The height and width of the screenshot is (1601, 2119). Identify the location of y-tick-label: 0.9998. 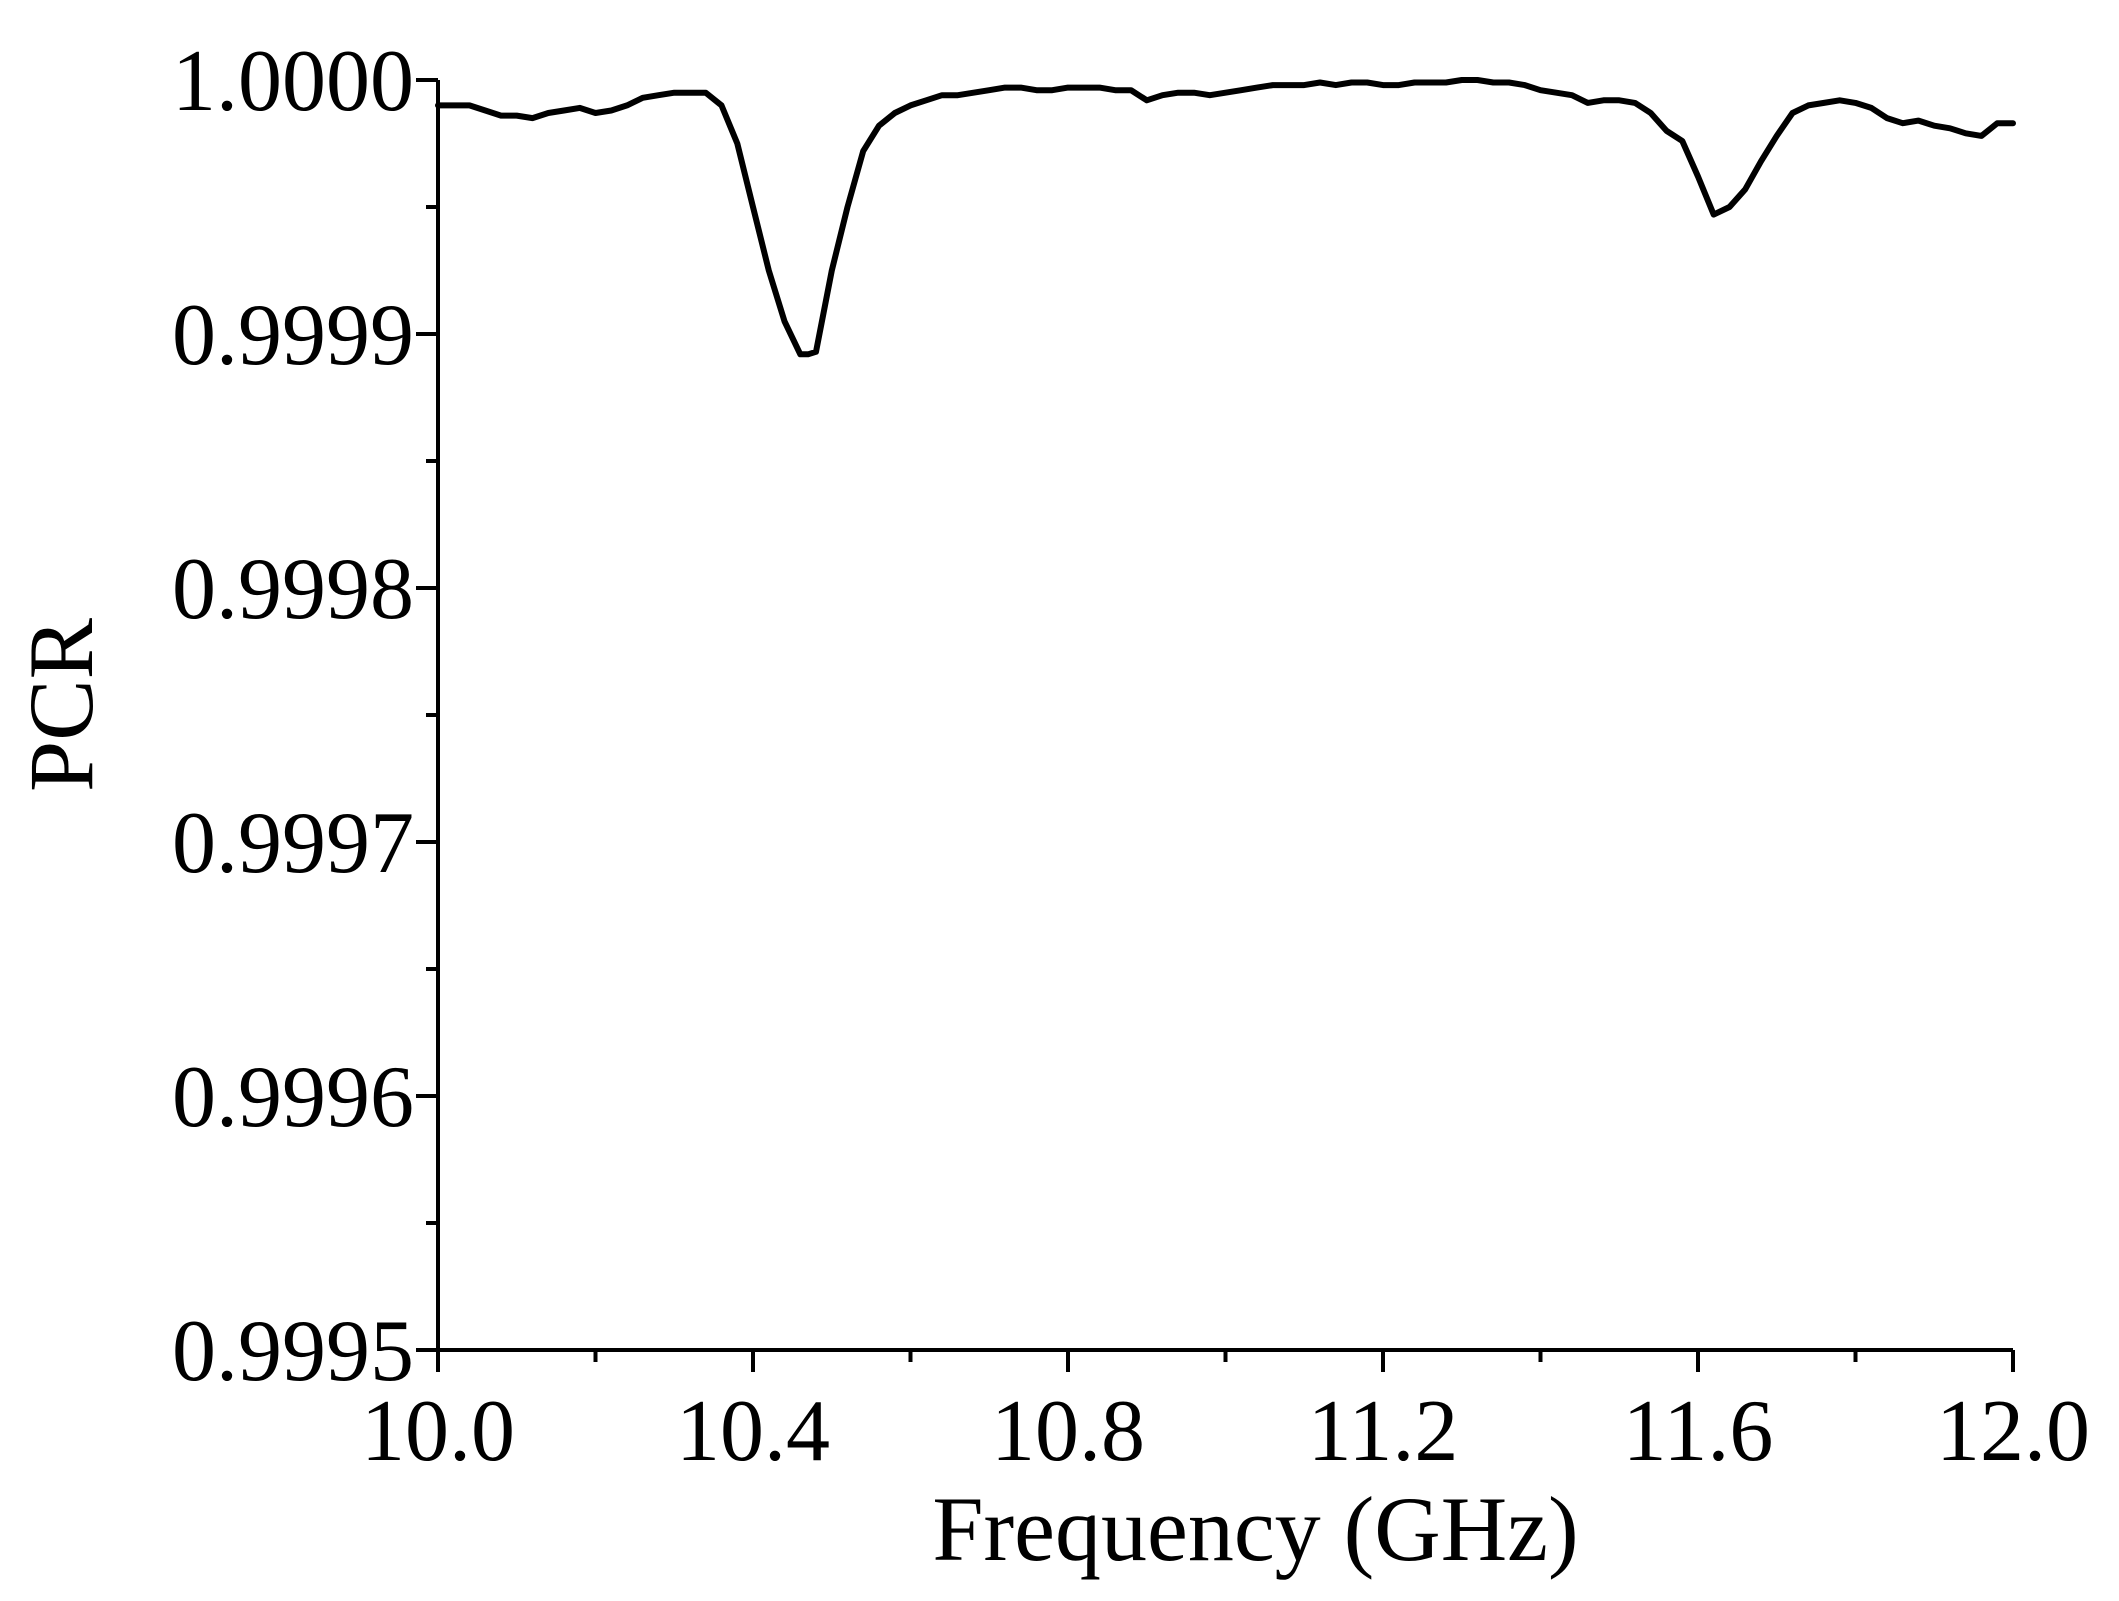
(293, 589).